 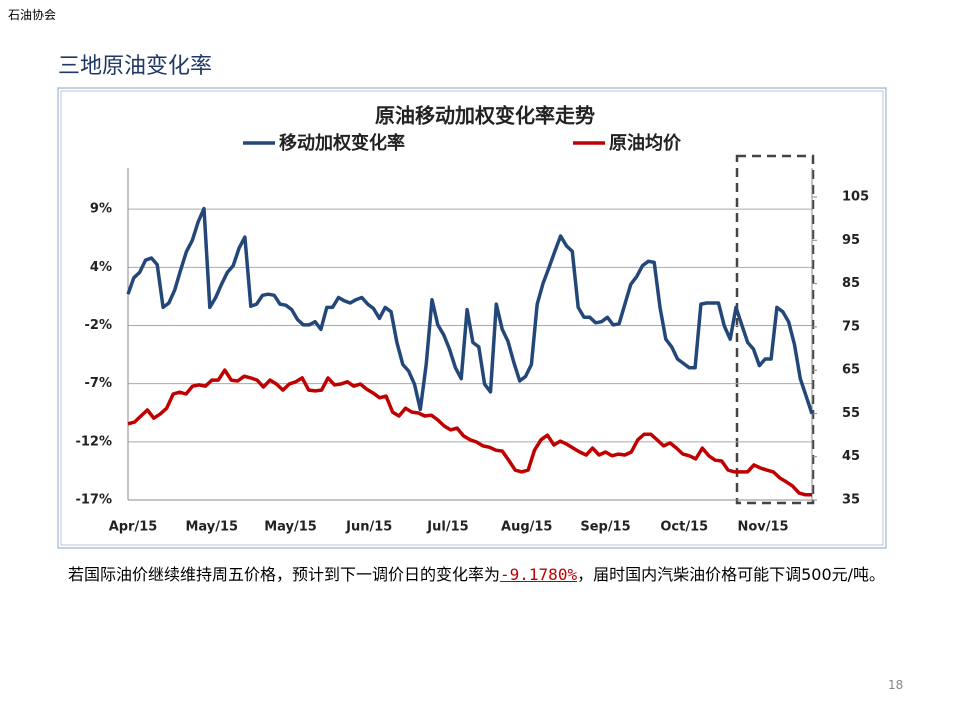 I want to click on chart-title: 原油移动加权变化率走势, so click(x=485, y=116).